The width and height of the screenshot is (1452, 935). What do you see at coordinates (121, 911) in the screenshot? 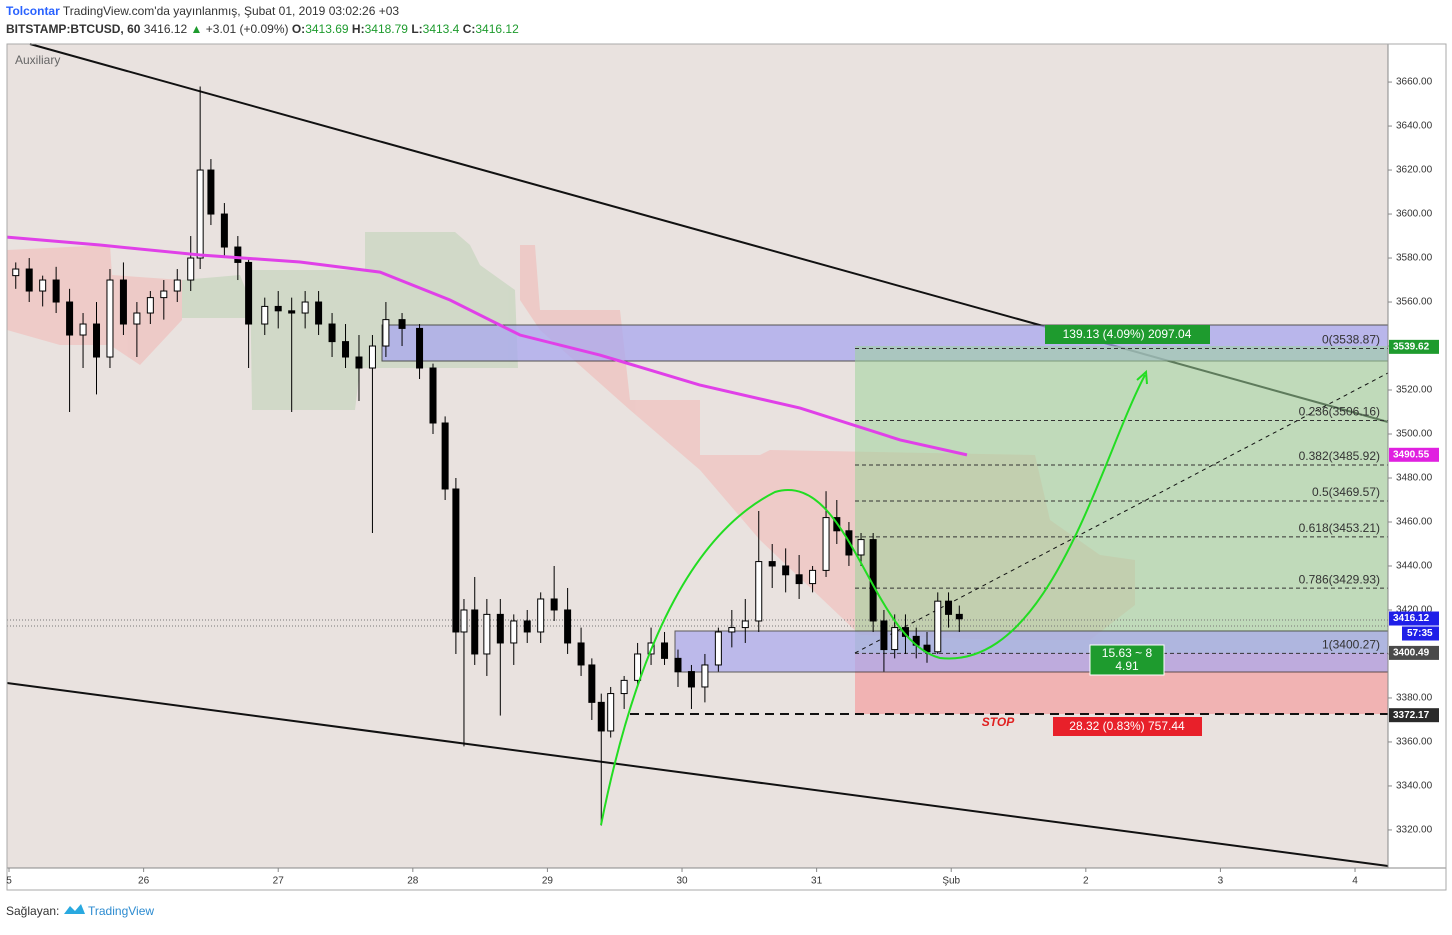
I see `footer-brand: TradingView` at bounding box center [121, 911].